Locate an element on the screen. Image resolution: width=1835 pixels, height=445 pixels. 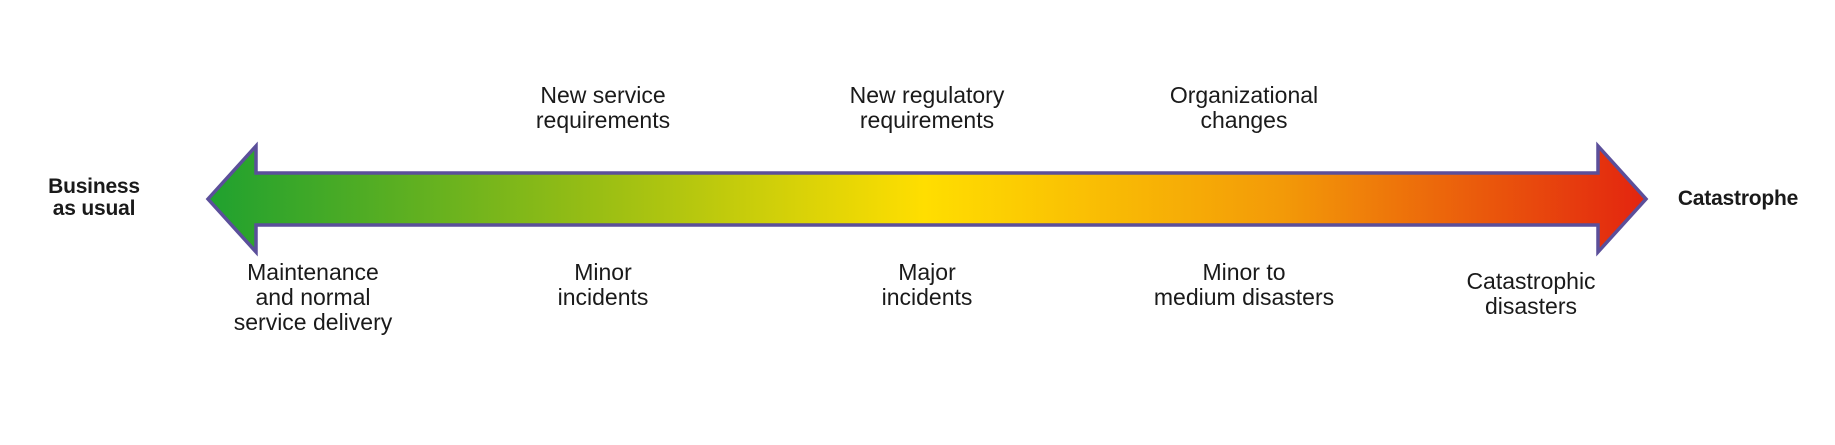
bottom-label-1-line-3: service delivery is located at coordinates (313, 322).